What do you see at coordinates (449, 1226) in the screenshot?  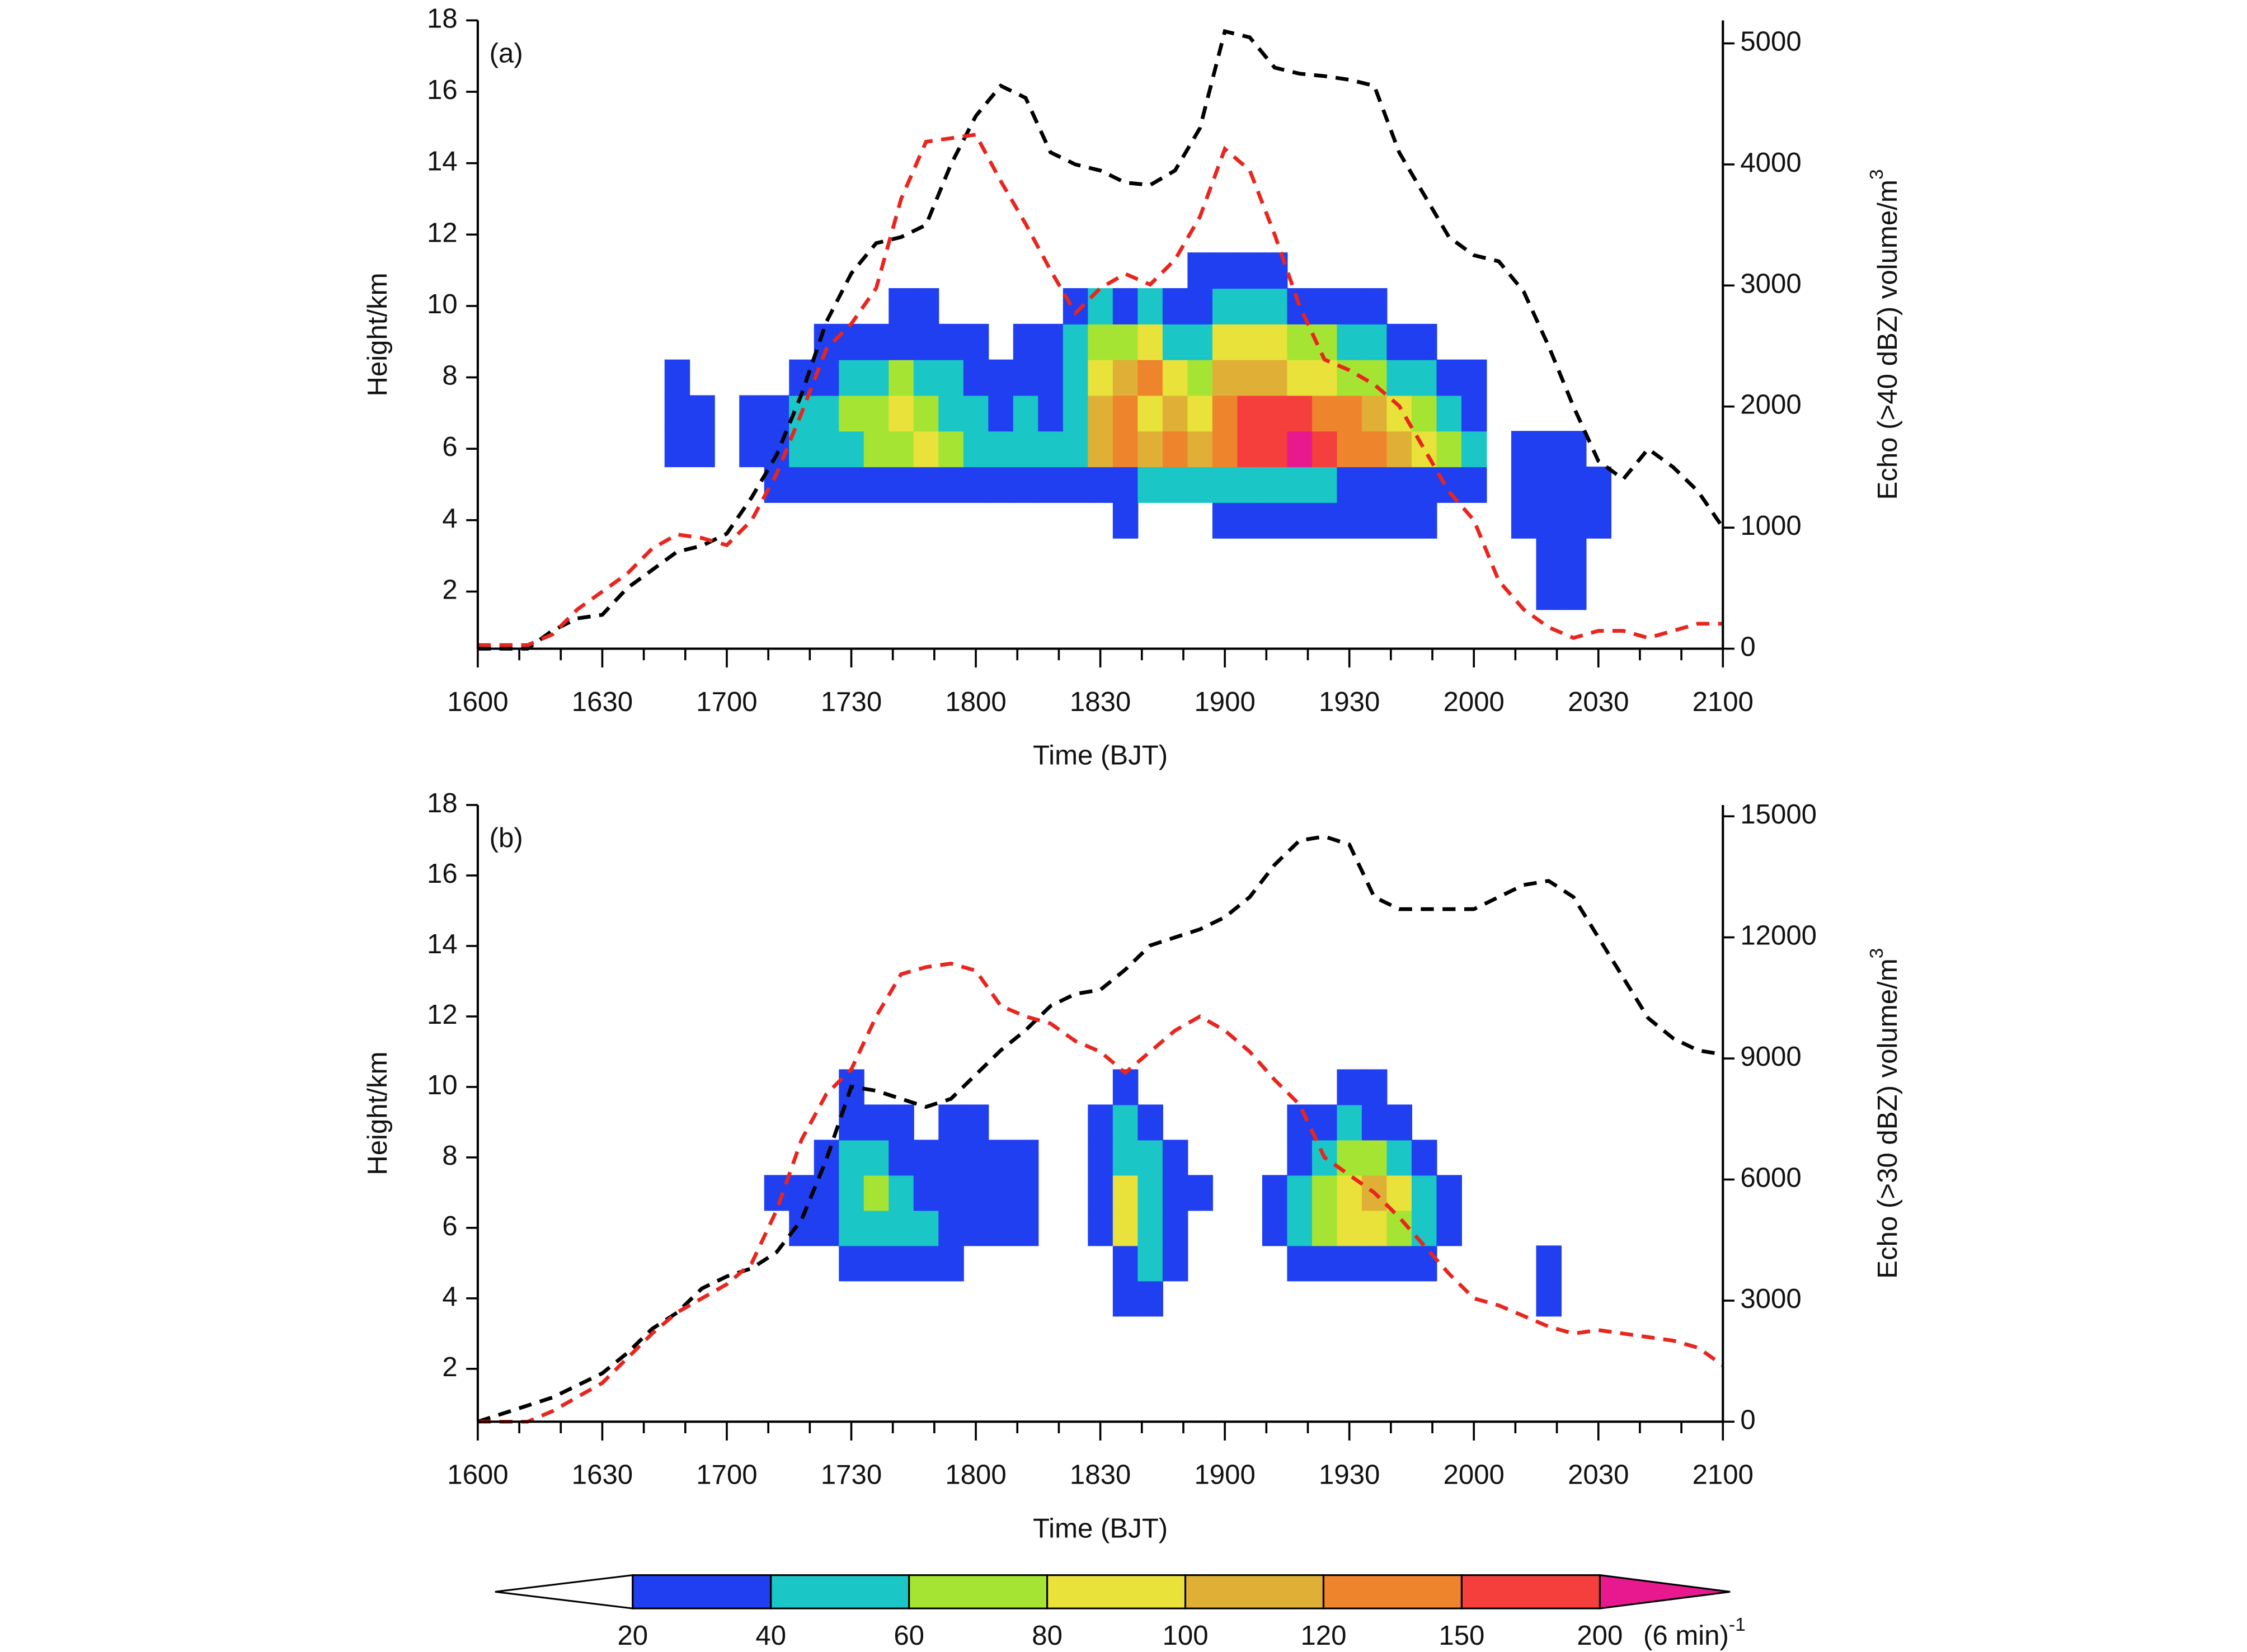 I see `y-tick-label: 6` at bounding box center [449, 1226].